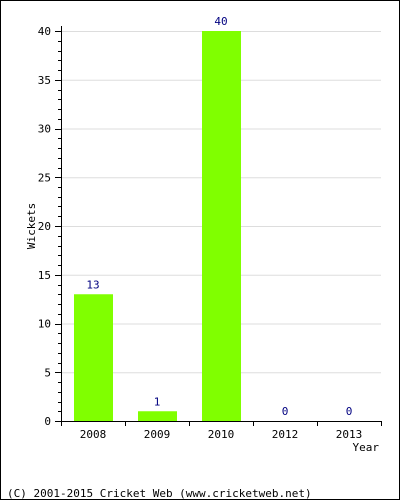 The height and width of the screenshot is (501, 400). What do you see at coordinates (31, 226) in the screenshot?
I see `y-axis-label: Wickets` at bounding box center [31, 226].